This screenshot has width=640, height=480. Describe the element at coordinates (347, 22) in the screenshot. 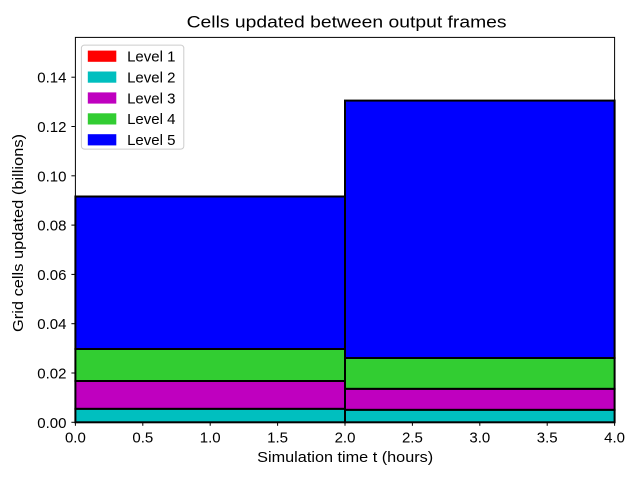

I see `svg-text:Cells updated between output f: Cells updated between output frames` at that location.